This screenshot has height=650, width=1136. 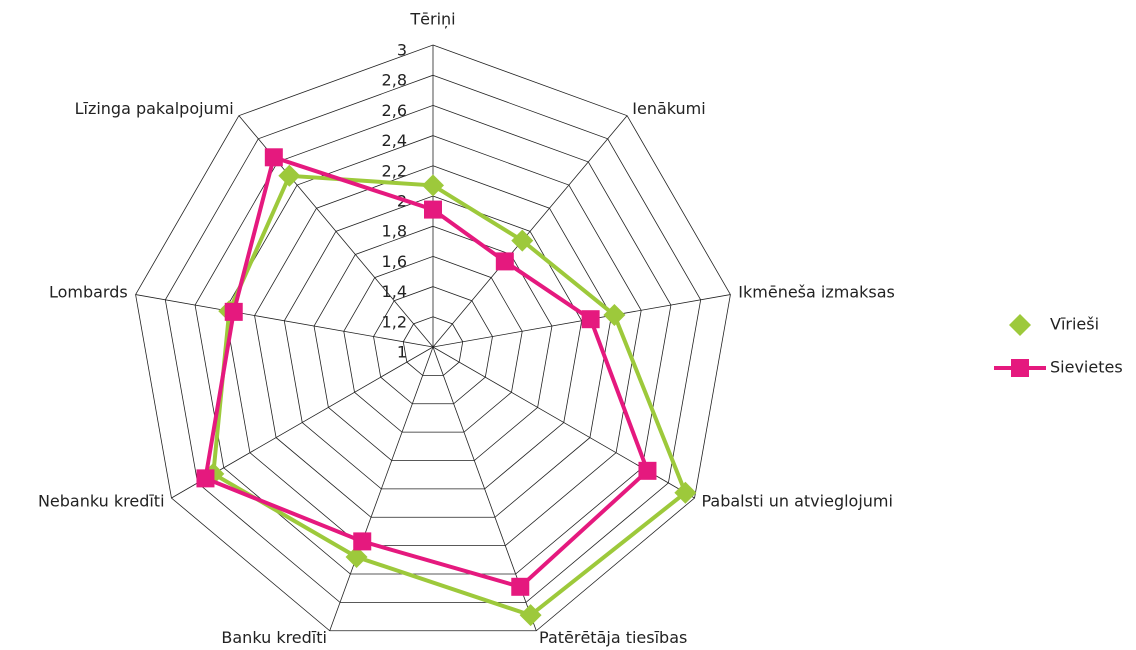 I want to click on category-label: Ienākumi, so click(x=668, y=108).